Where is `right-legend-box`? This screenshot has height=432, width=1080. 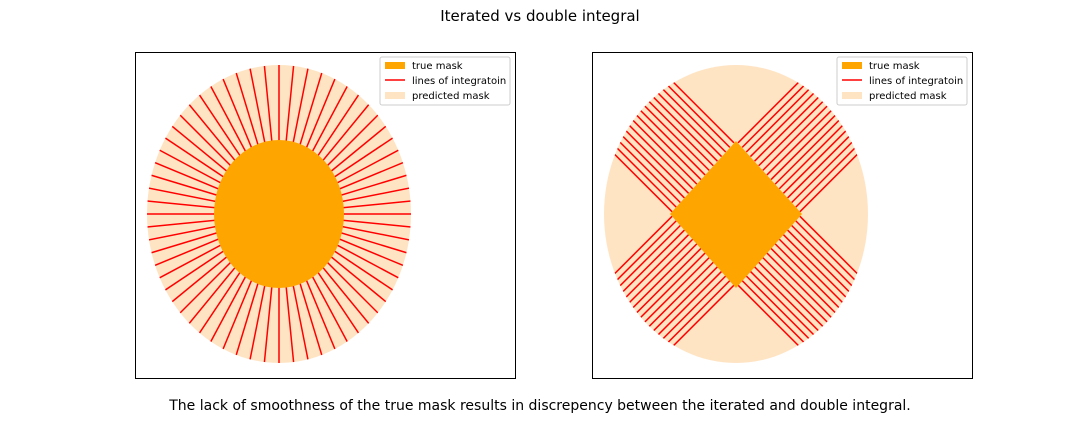 right-legend-box is located at coordinates (902, 81).